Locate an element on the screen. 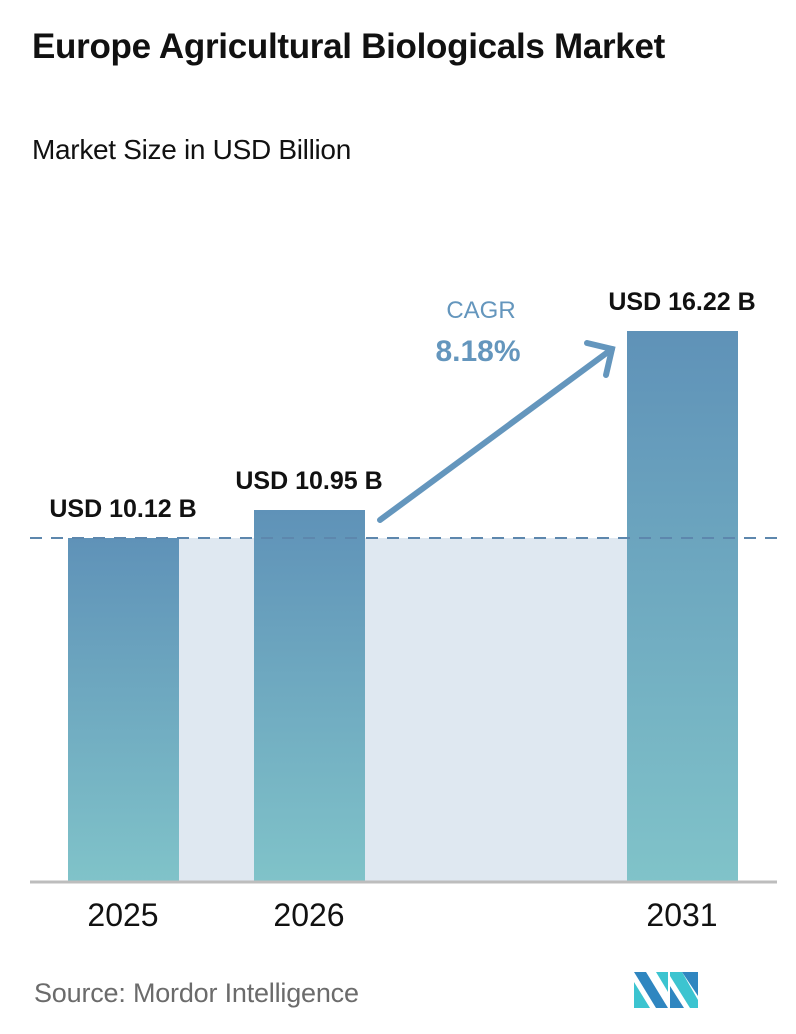  chart-subtitle: Market Size in USD Billion is located at coordinates (191, 149).